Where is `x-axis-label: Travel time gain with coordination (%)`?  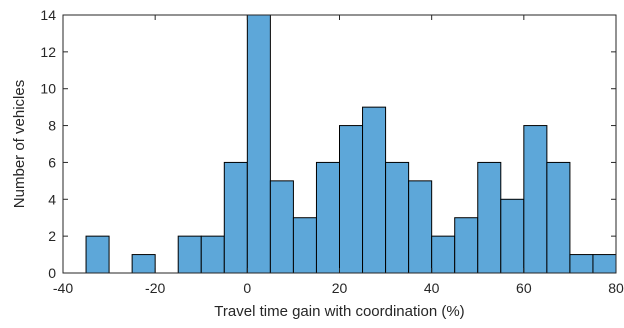 x-axis-label: Travel time gain with coordination (%) is located at coordinates (339, 311).